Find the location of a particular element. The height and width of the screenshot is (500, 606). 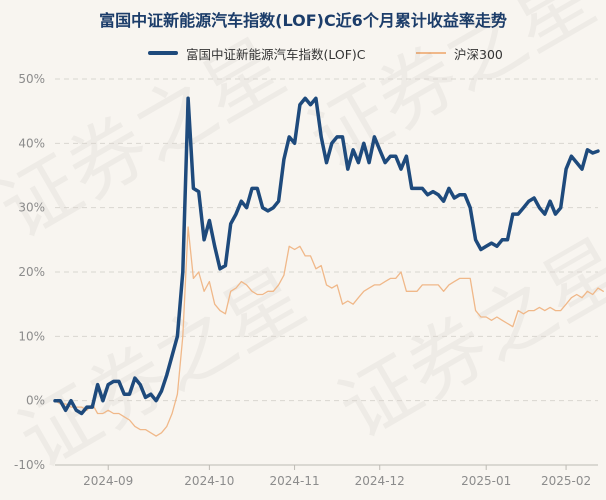

legend-label-hs300: 沪深300 is located at coordinates (478, 54).